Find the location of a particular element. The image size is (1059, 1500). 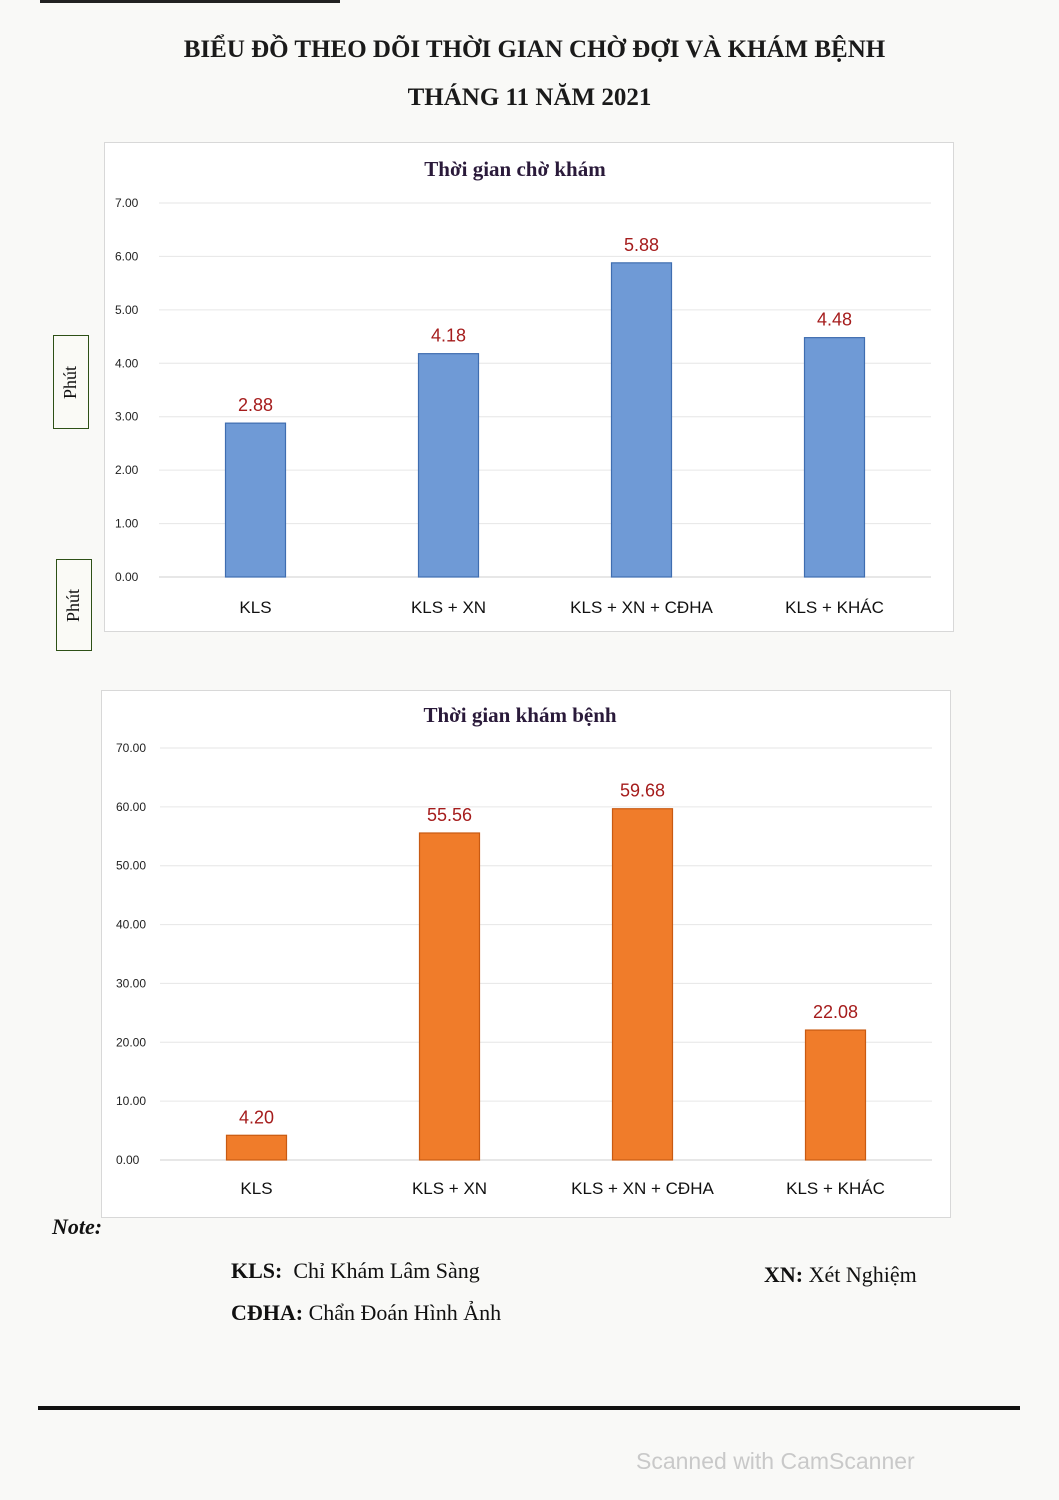

note-cdha: CĐHA: Chẩn Đoán Hình Ảnh is located at coordinates (366, 1313).